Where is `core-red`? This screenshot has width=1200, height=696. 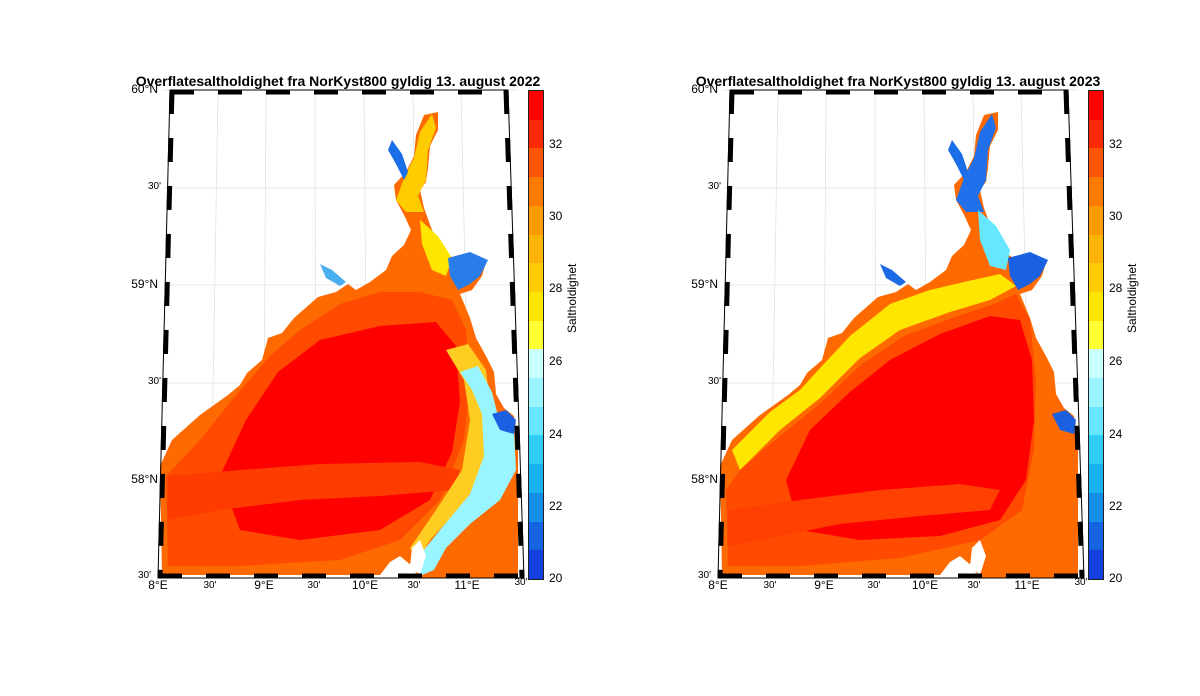 core-red is located at coordinates (910, 428).